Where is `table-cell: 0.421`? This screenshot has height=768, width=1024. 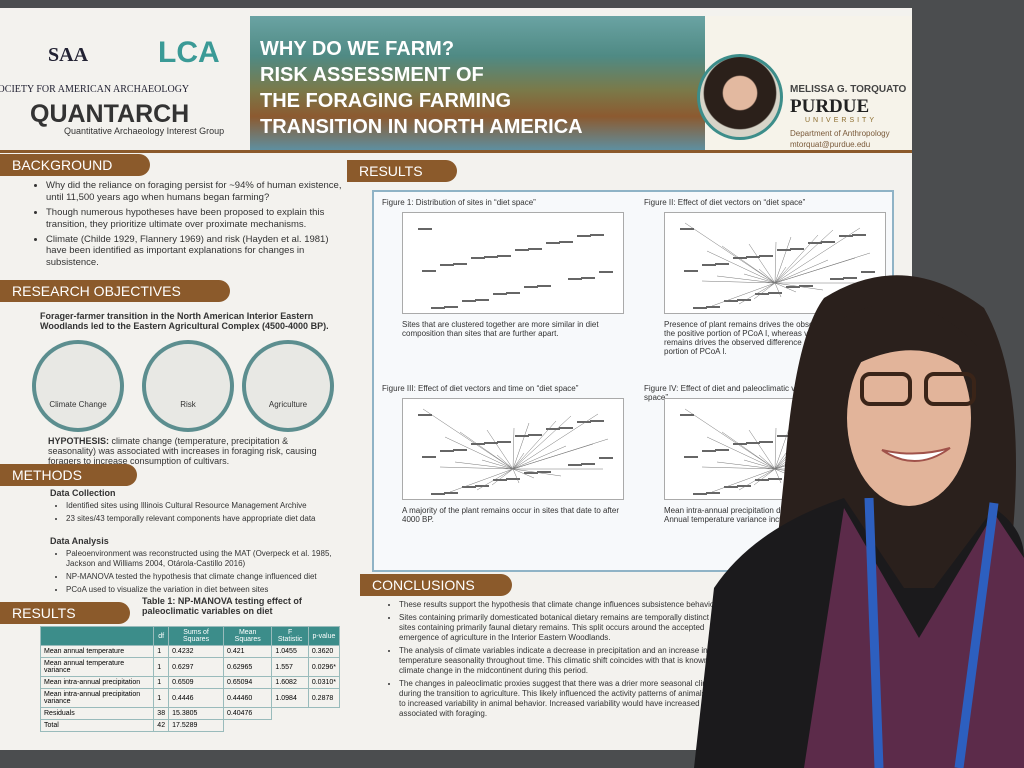
table-cell: 0.421 is located at coordinates (247, 651).